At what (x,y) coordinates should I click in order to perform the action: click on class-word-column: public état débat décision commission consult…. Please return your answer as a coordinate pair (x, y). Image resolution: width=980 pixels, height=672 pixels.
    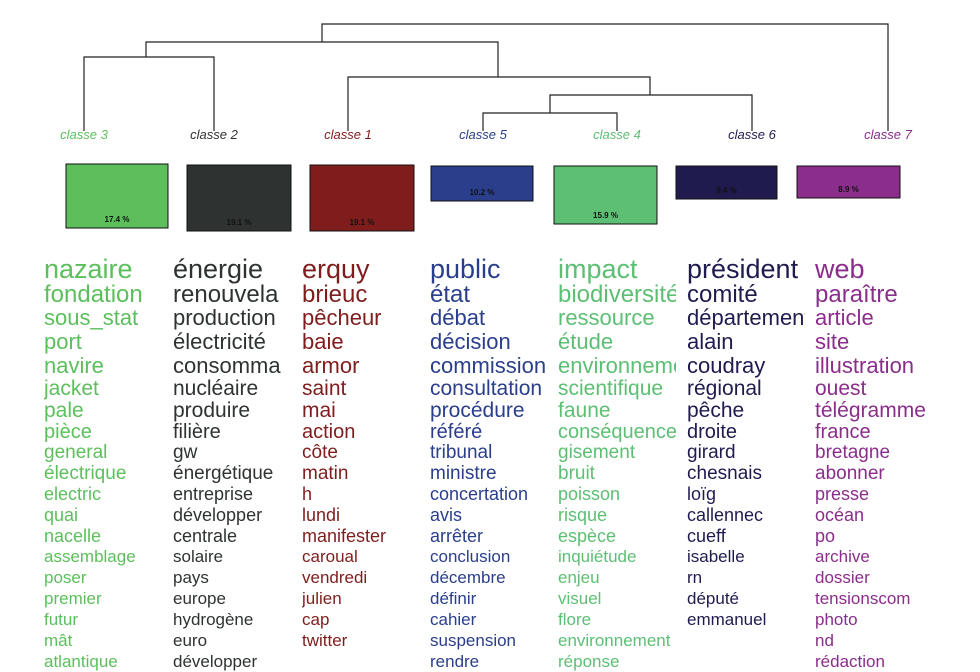
    Looking at the image, I should click on (489, 464).